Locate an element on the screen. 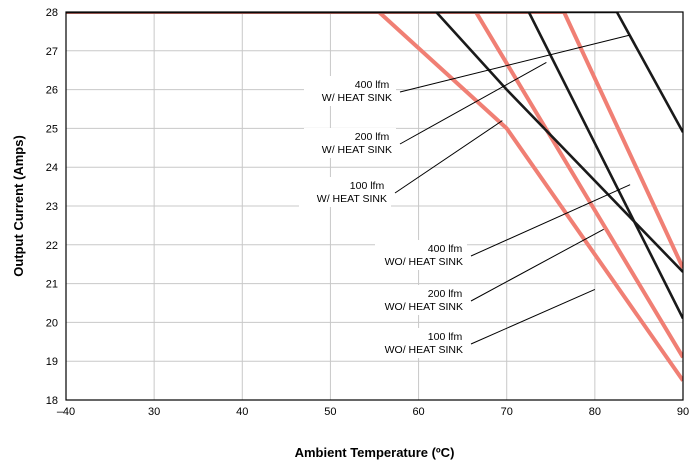 Image resolution: width=699 pixels, height=464 pixels. y-tick-label: 24 is located at coordinates (52, 168).